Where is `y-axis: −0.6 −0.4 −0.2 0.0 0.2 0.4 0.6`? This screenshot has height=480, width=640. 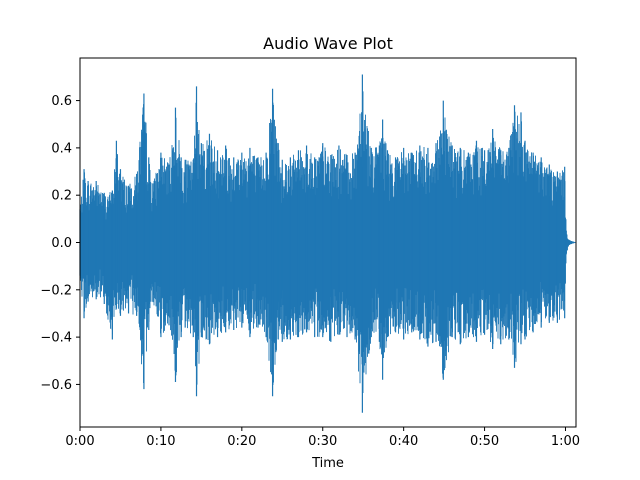 y-axis: −0.6 −0.4 −0.2 0.0 0.2 0.4 0.6 is located at coordinates (60, 243).